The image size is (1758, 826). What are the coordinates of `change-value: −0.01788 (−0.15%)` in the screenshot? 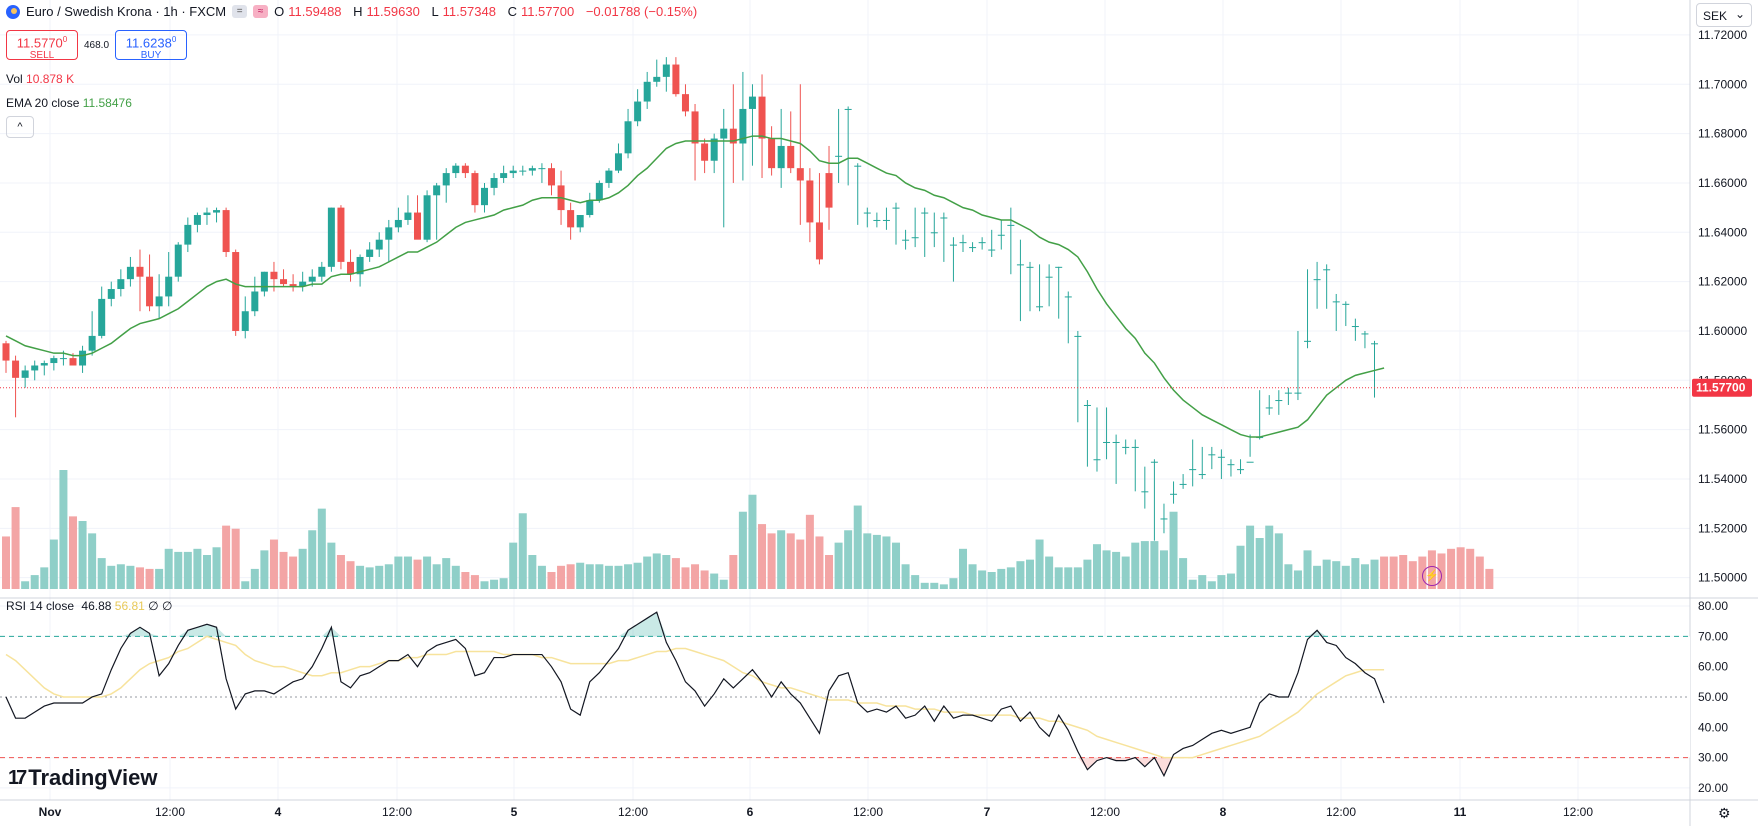 It's located at (641, 11).